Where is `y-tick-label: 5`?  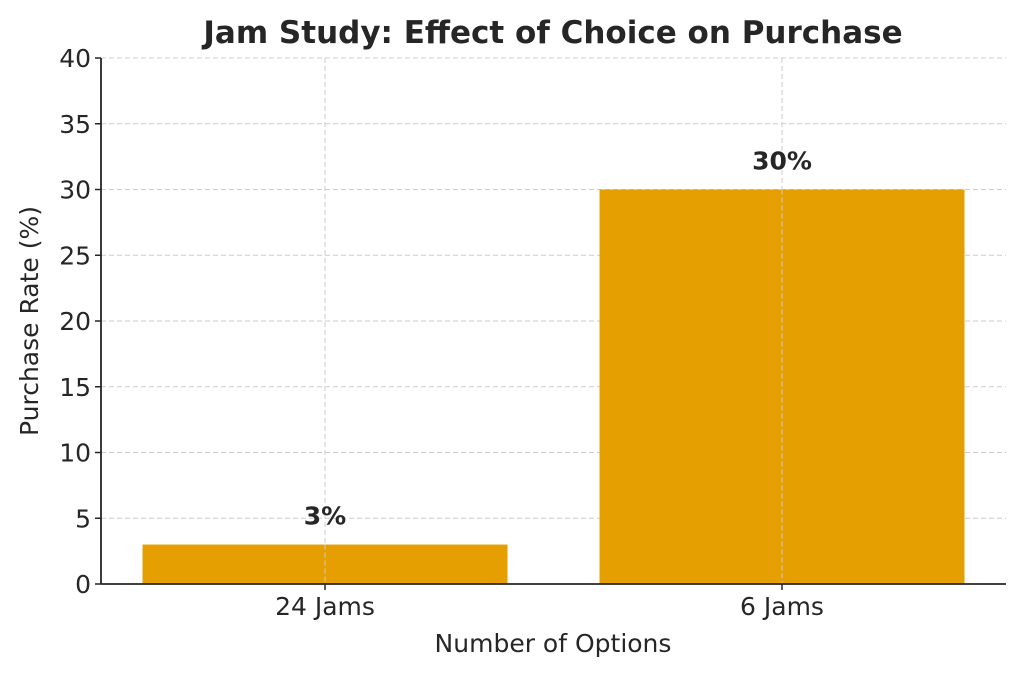
y-tick-label: 5 is located at coordinates (83, 518).